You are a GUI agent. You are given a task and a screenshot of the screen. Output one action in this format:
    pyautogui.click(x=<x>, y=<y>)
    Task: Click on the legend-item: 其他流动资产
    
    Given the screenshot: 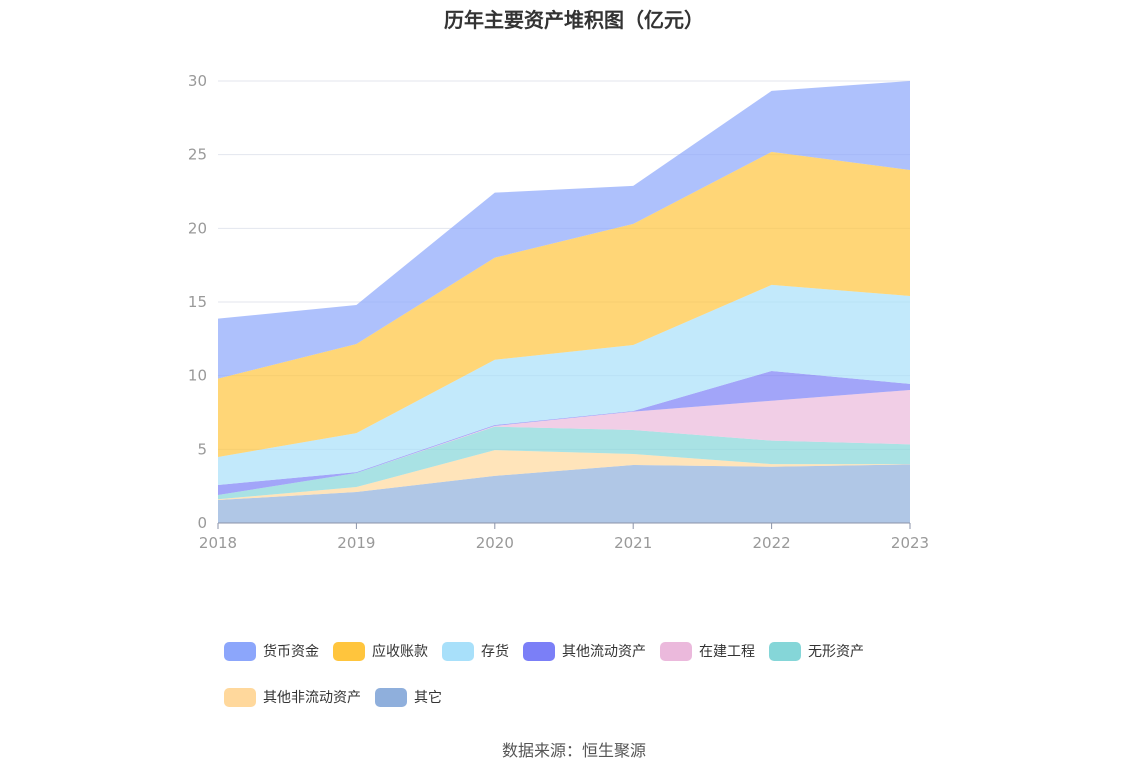 What is the action you would take?
    pyautogui.click(x=584, y=651)
    